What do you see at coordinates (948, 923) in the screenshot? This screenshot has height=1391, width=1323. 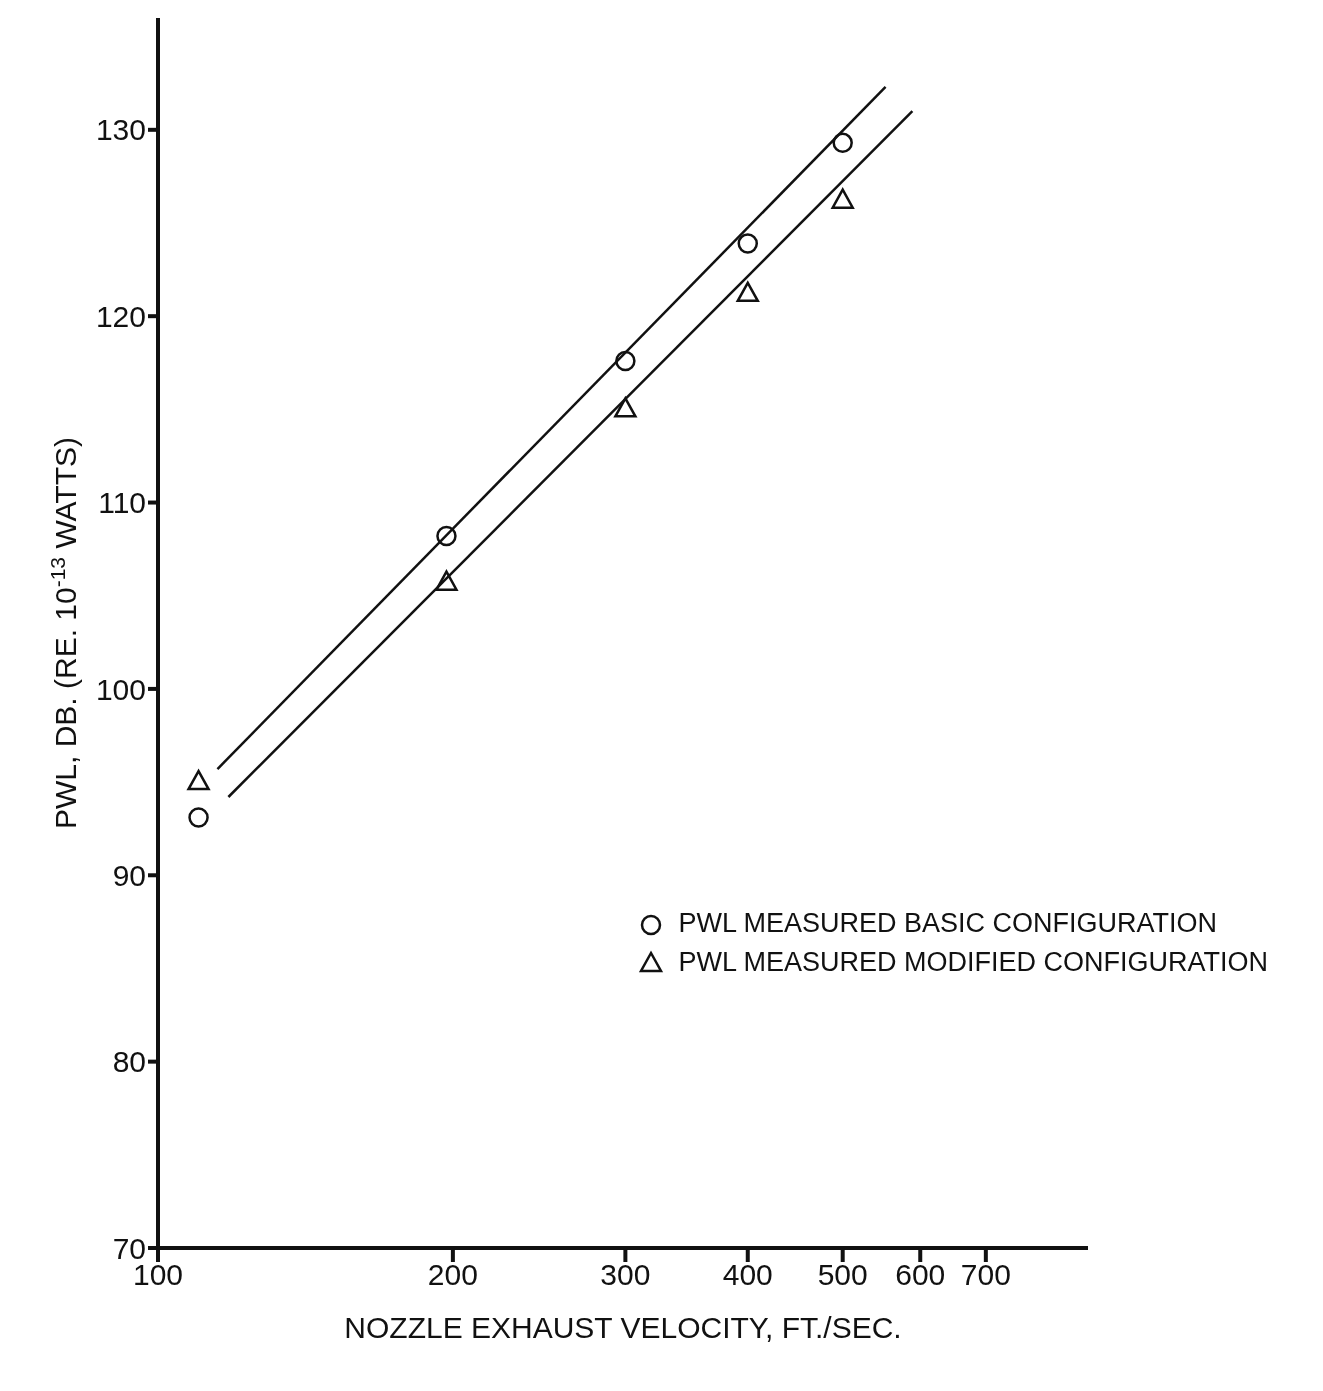 I see `legend-label: PWL MEASURED BASIC CONFIGURATION` at bounding box center [948, 923].